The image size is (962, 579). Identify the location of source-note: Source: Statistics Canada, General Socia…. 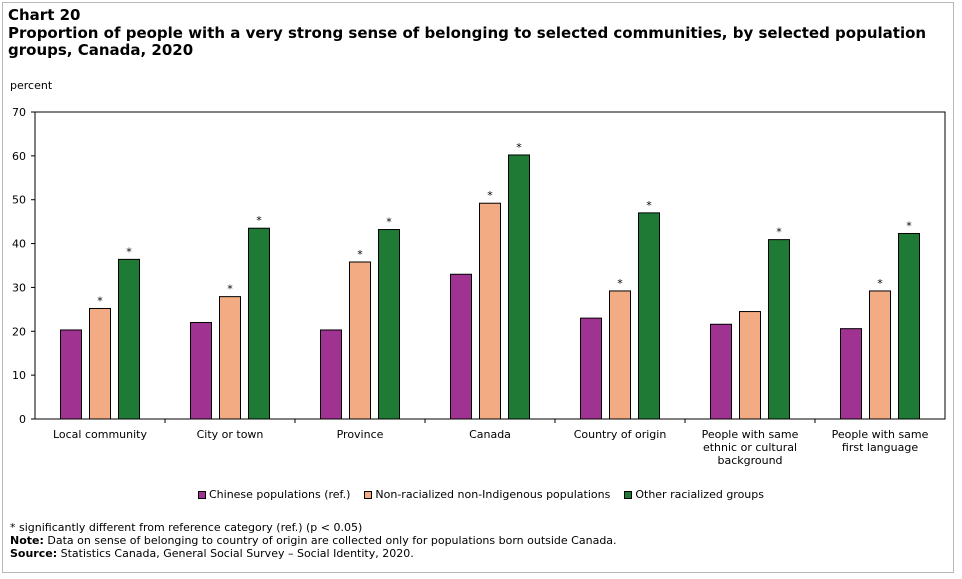
(313, 553).